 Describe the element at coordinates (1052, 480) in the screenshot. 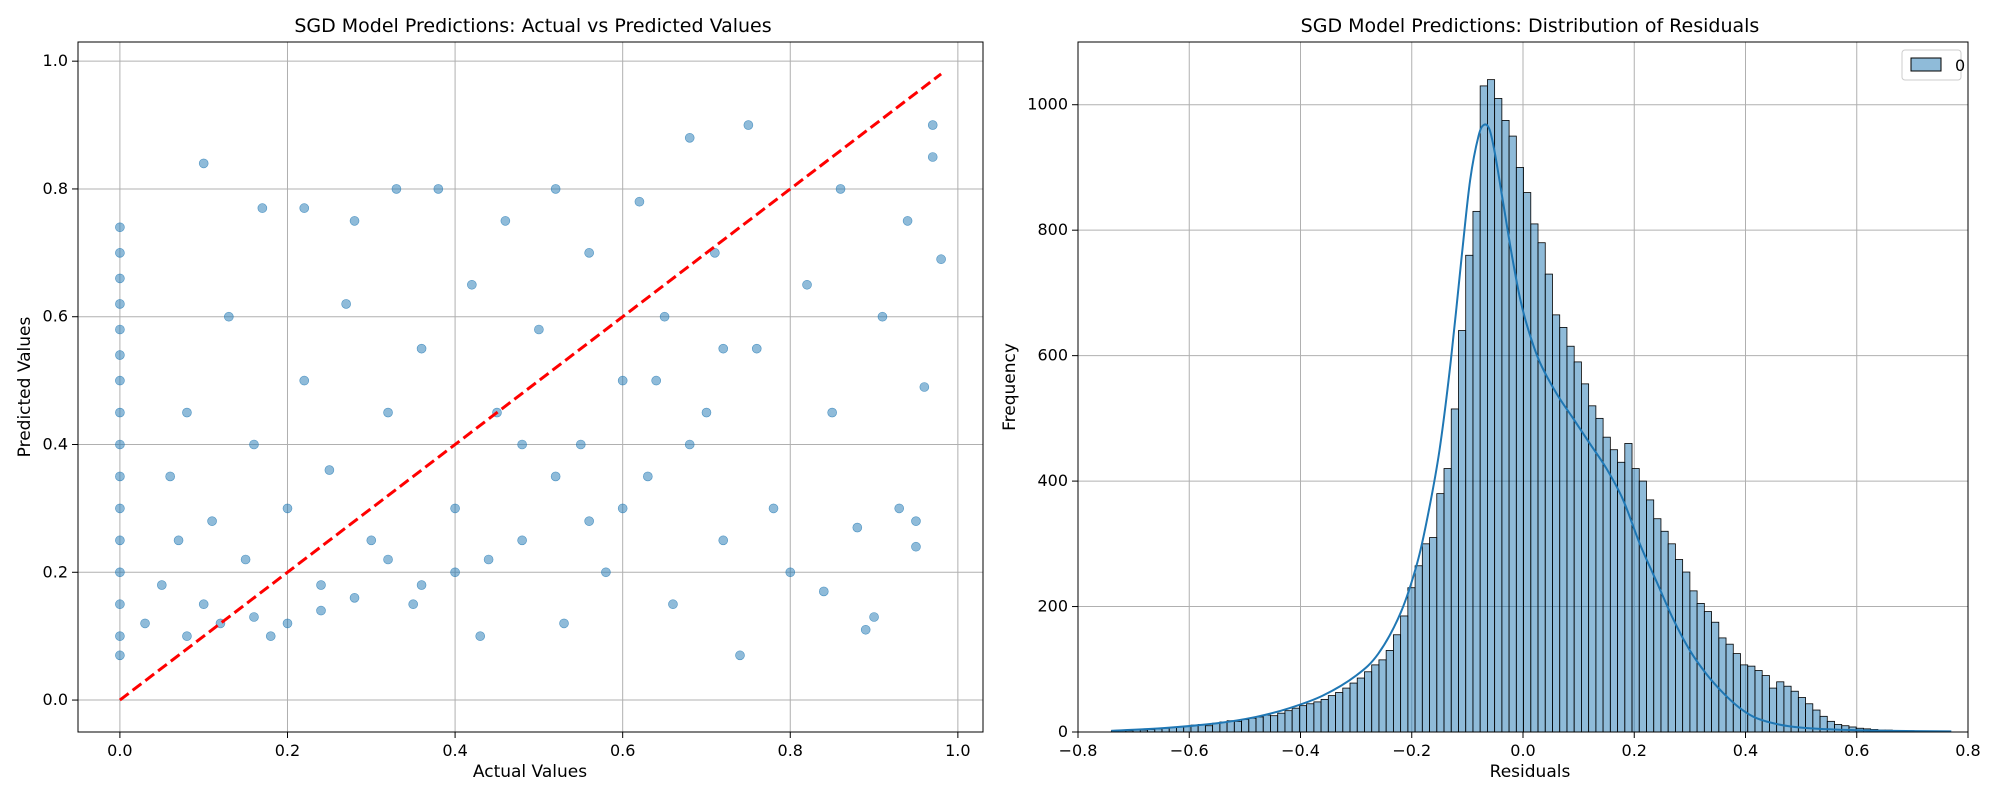

I see `y-tick-label: 400` at that location.